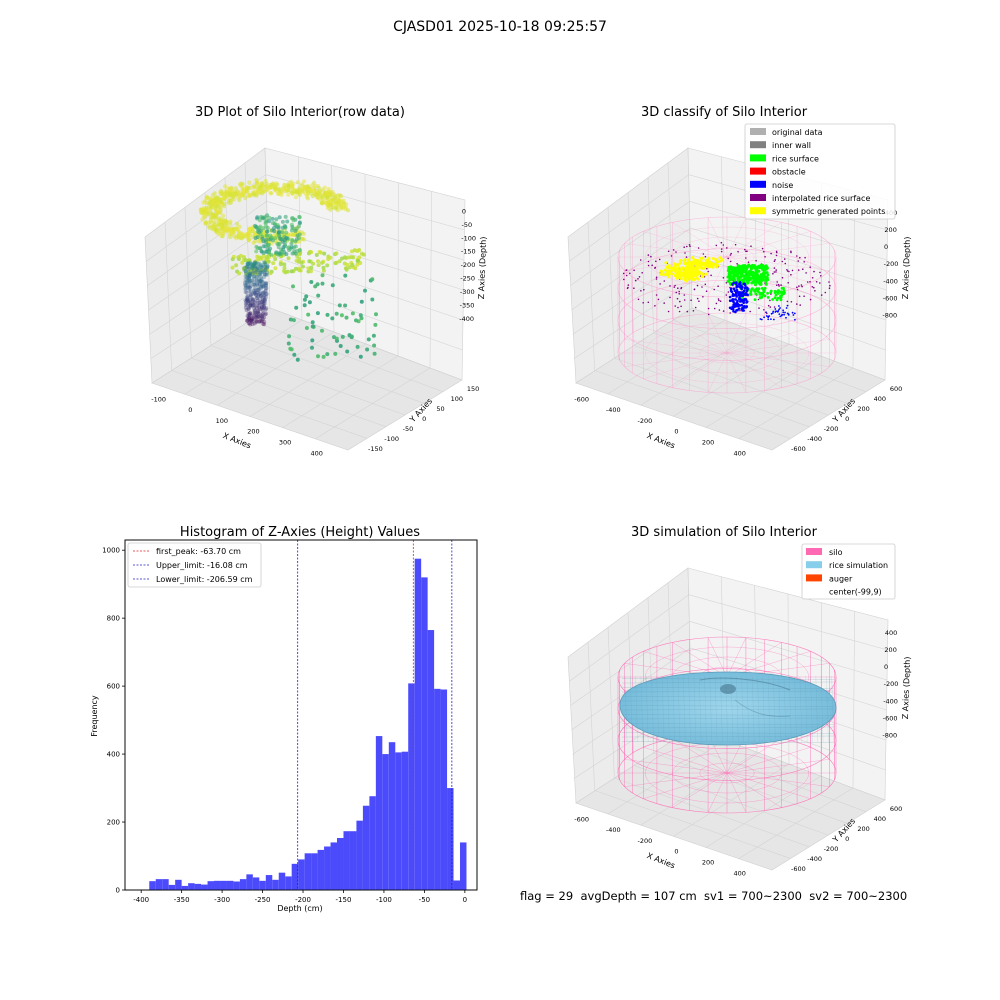 The image size is (1000, 1000). I want to click on hist-legend-label-lower: Lower_limit: -206.59 cm, so click(204, 579).